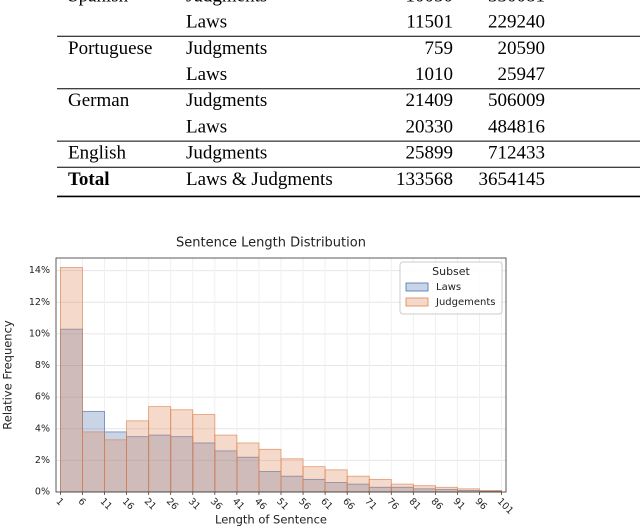  What do you see at coordinates (392, 504) in the screenshot?
I see `x-tick-label: 76` at bounding box center [392, 504].